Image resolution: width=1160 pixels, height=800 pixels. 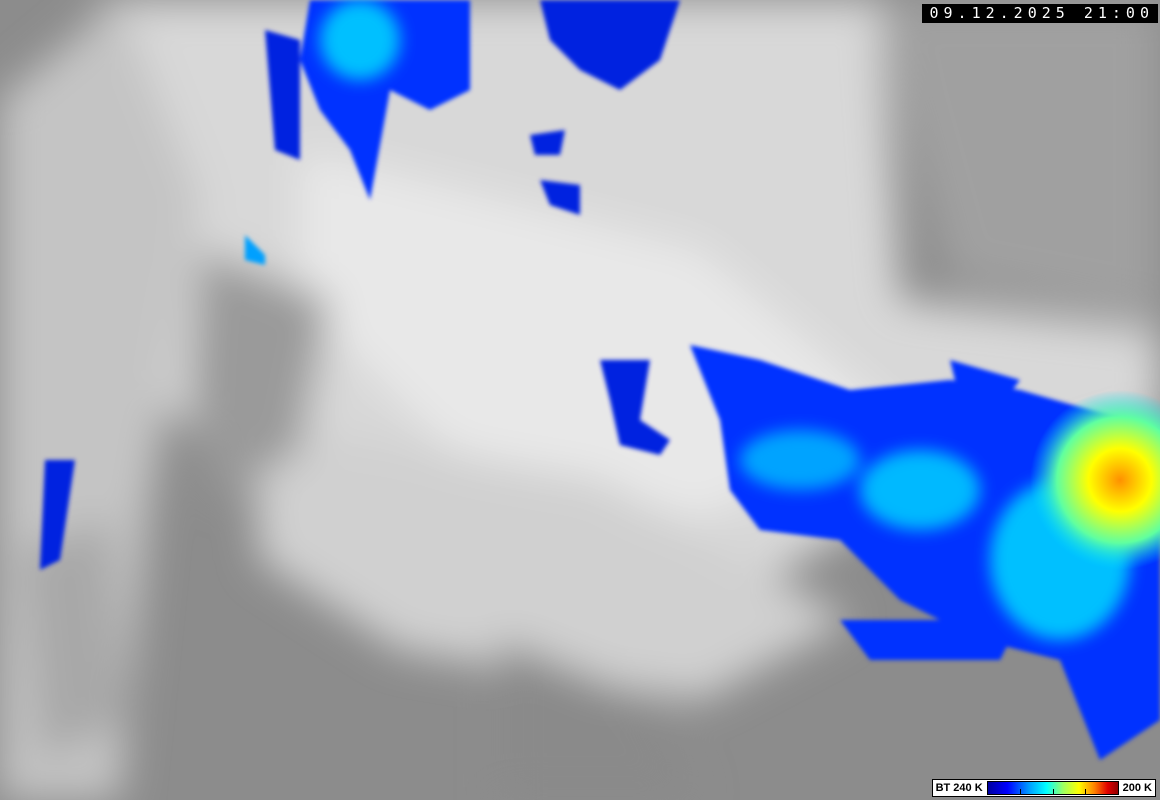 What do you see at coordinates (1052, 788) in the screenshot?
I see `color-scale-bar` at bounding box center [1052, 788].